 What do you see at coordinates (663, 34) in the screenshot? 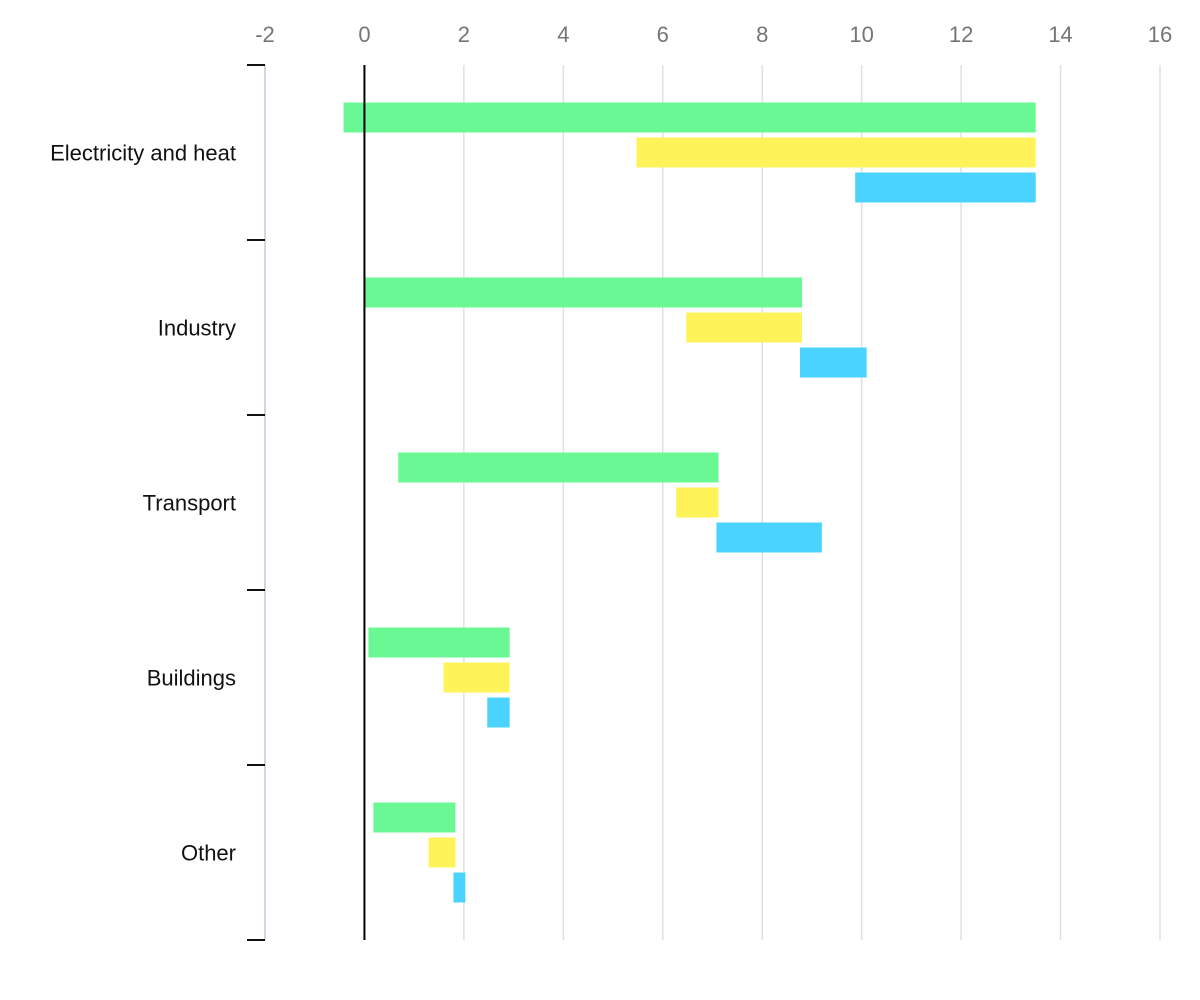
I see `x-tick-label: 6` at bounding box center [663, 34].